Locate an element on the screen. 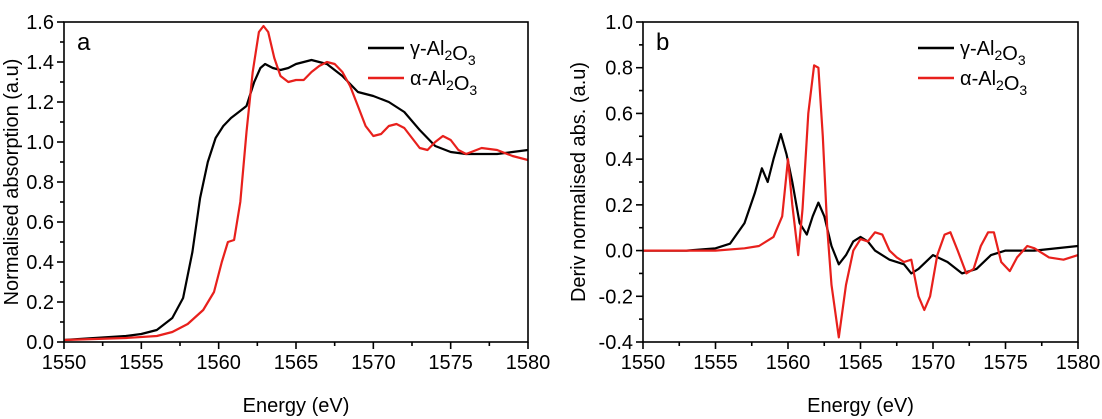  y-tick-label: 1.4 is located at coordinates (40, 63).